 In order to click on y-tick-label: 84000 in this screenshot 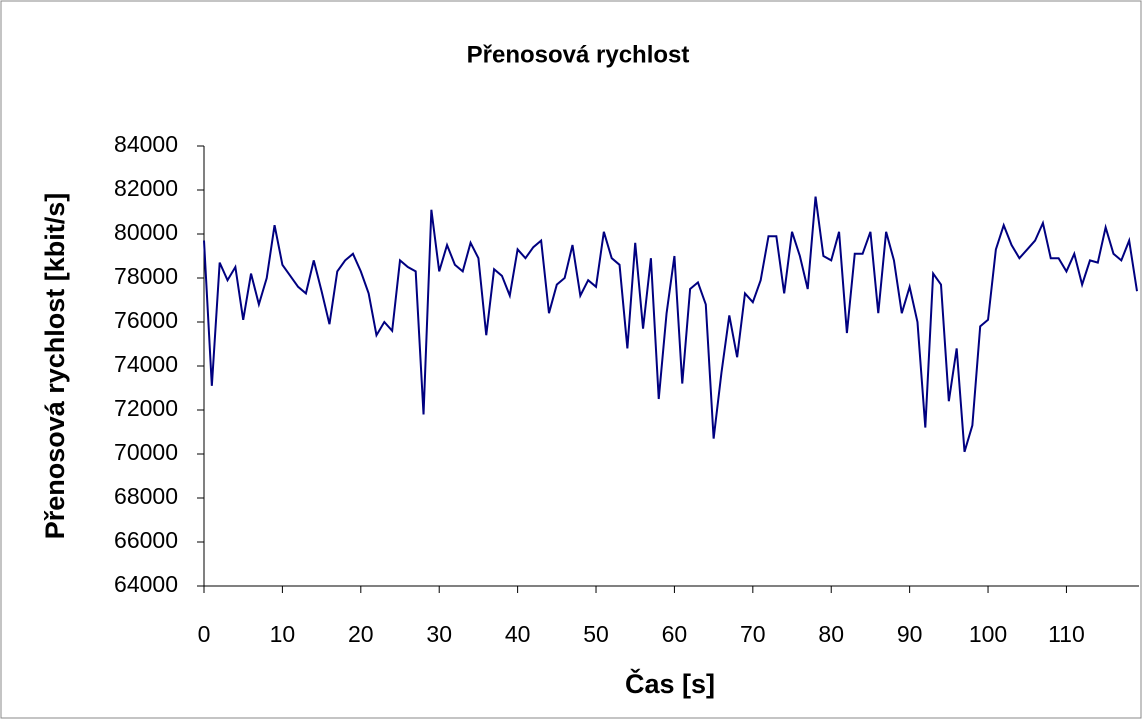, I will do `click(146, 144)`.